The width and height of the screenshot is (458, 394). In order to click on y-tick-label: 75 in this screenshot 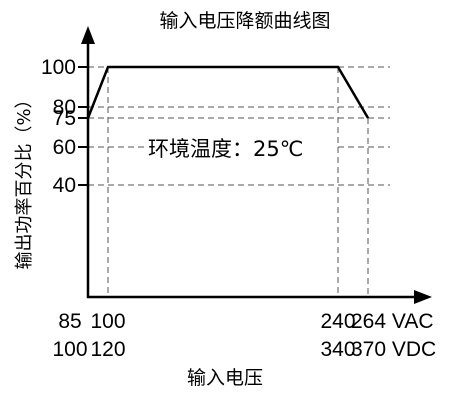, I will do `click(64, 118)`.